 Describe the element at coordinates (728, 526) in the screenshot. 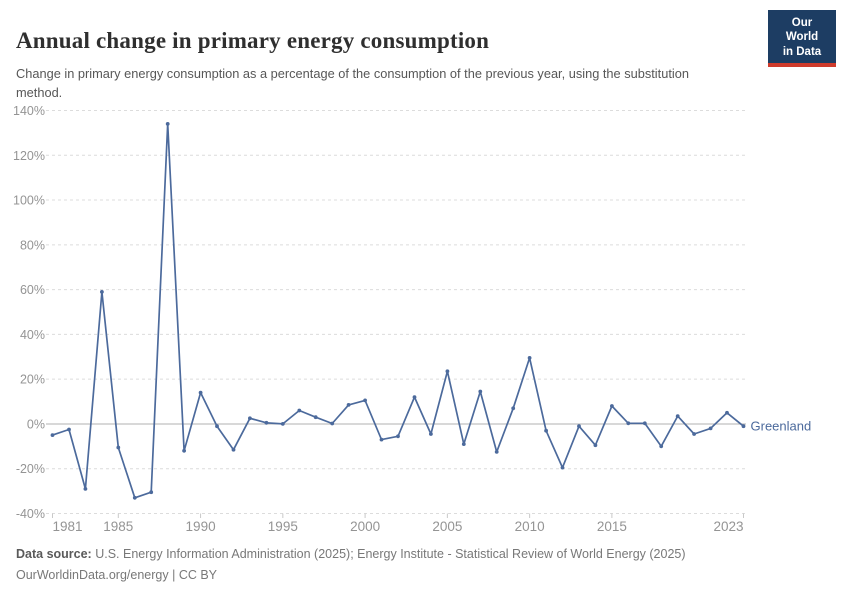

I see `x-tick-label: 2023` at that location.